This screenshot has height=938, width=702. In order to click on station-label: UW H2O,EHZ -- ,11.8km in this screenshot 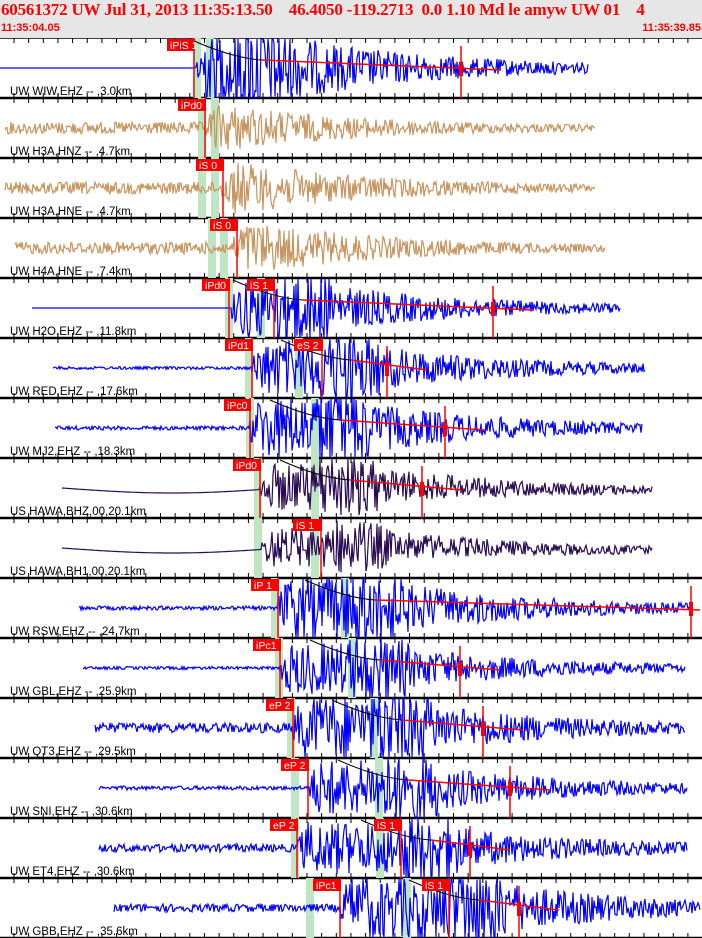, I will do `click(73, 332)`.